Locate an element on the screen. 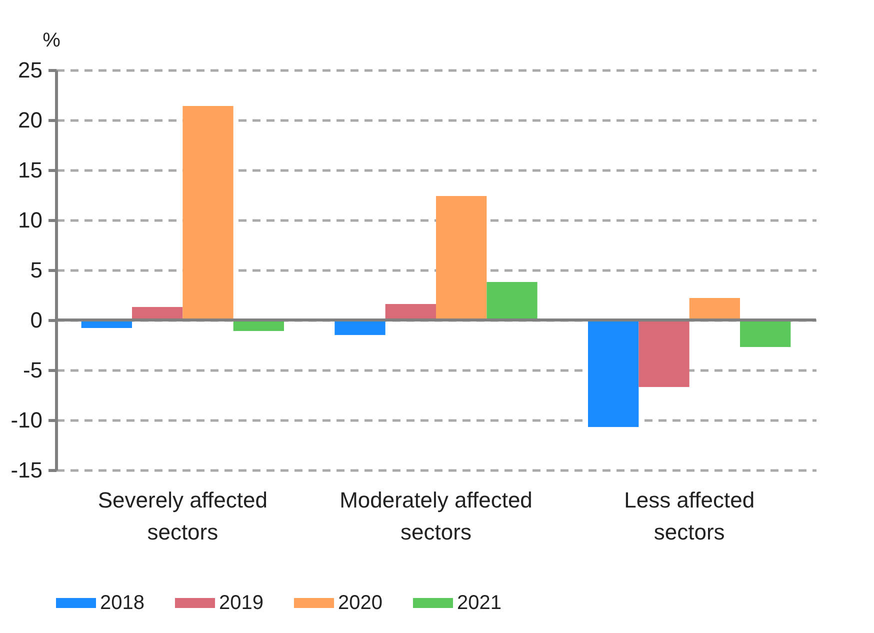 This screenshot has height=633, width=874. legend-label: 2019 is located at coordinates (241, 603).